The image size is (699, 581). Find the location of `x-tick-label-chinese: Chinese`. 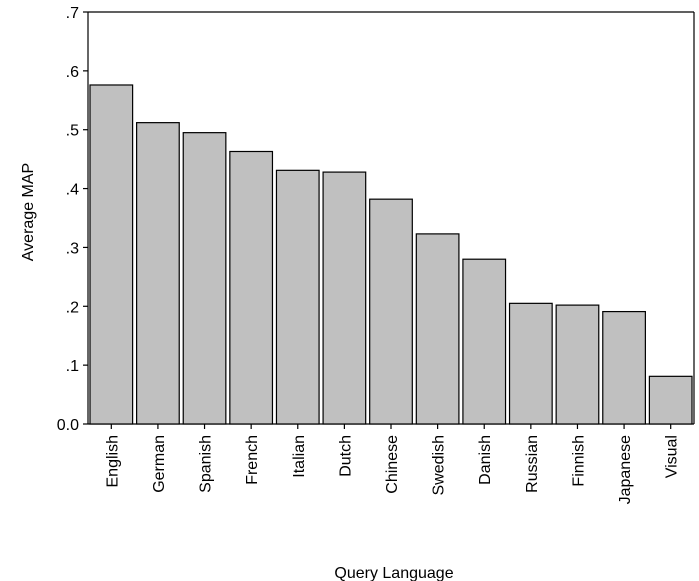

x-tick-label-chinese: Chinese is located at coordinates (392, 464).